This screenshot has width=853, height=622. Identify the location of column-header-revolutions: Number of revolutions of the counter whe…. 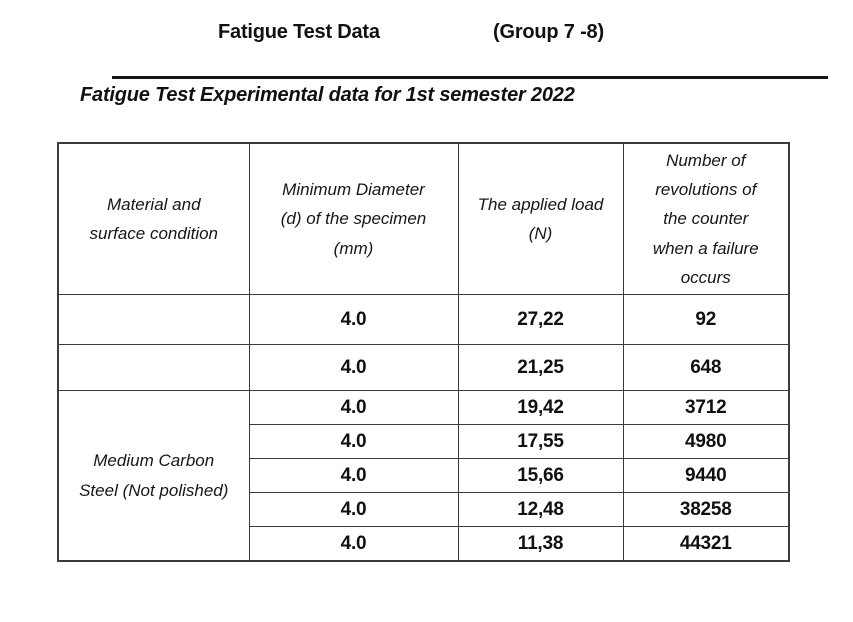
(706, 218).